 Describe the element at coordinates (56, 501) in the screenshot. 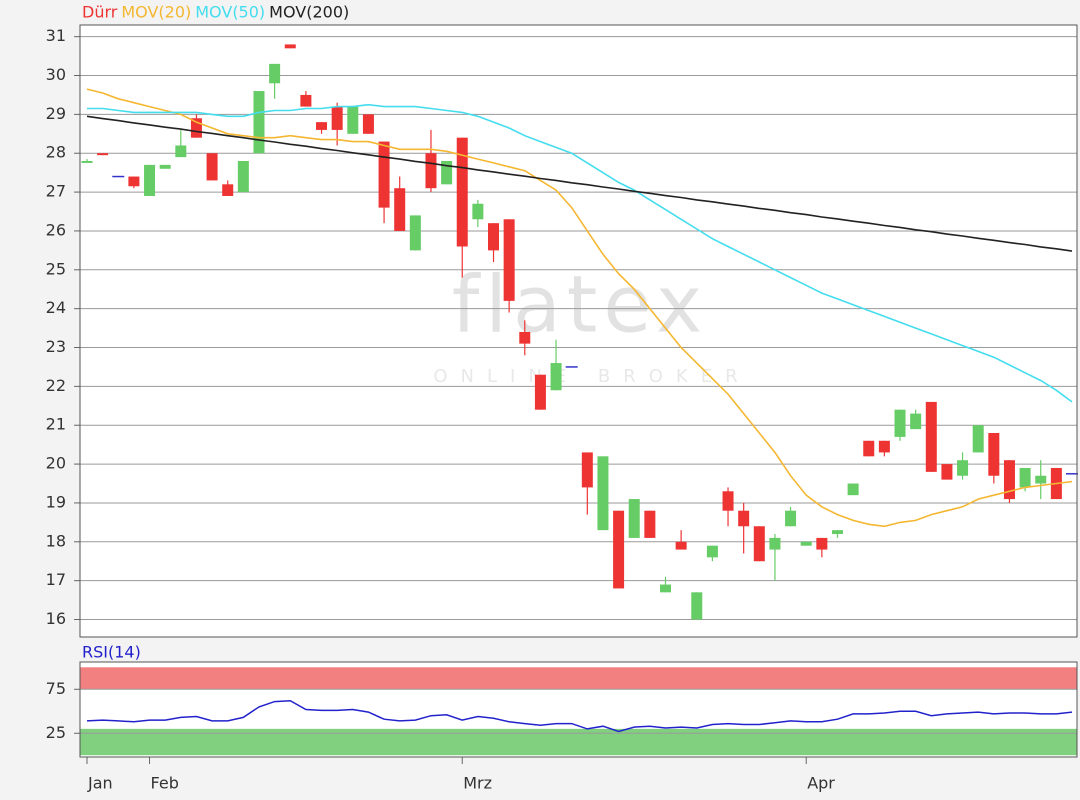

I see `y-tick-label: 19` at that location.